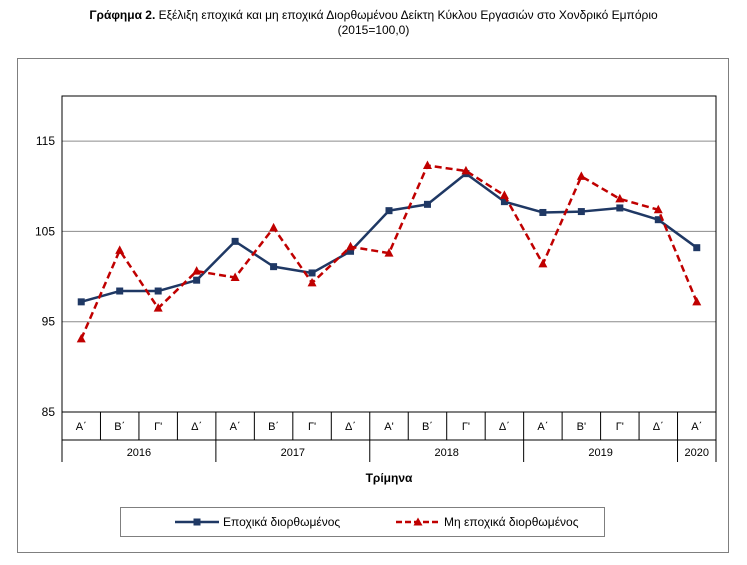 The width and height of the screenshot is (747, 565). What do you see at coordinates (446, 453) in the screenshot?
I see `year-label: 2018` at bounding box center [446, 453].